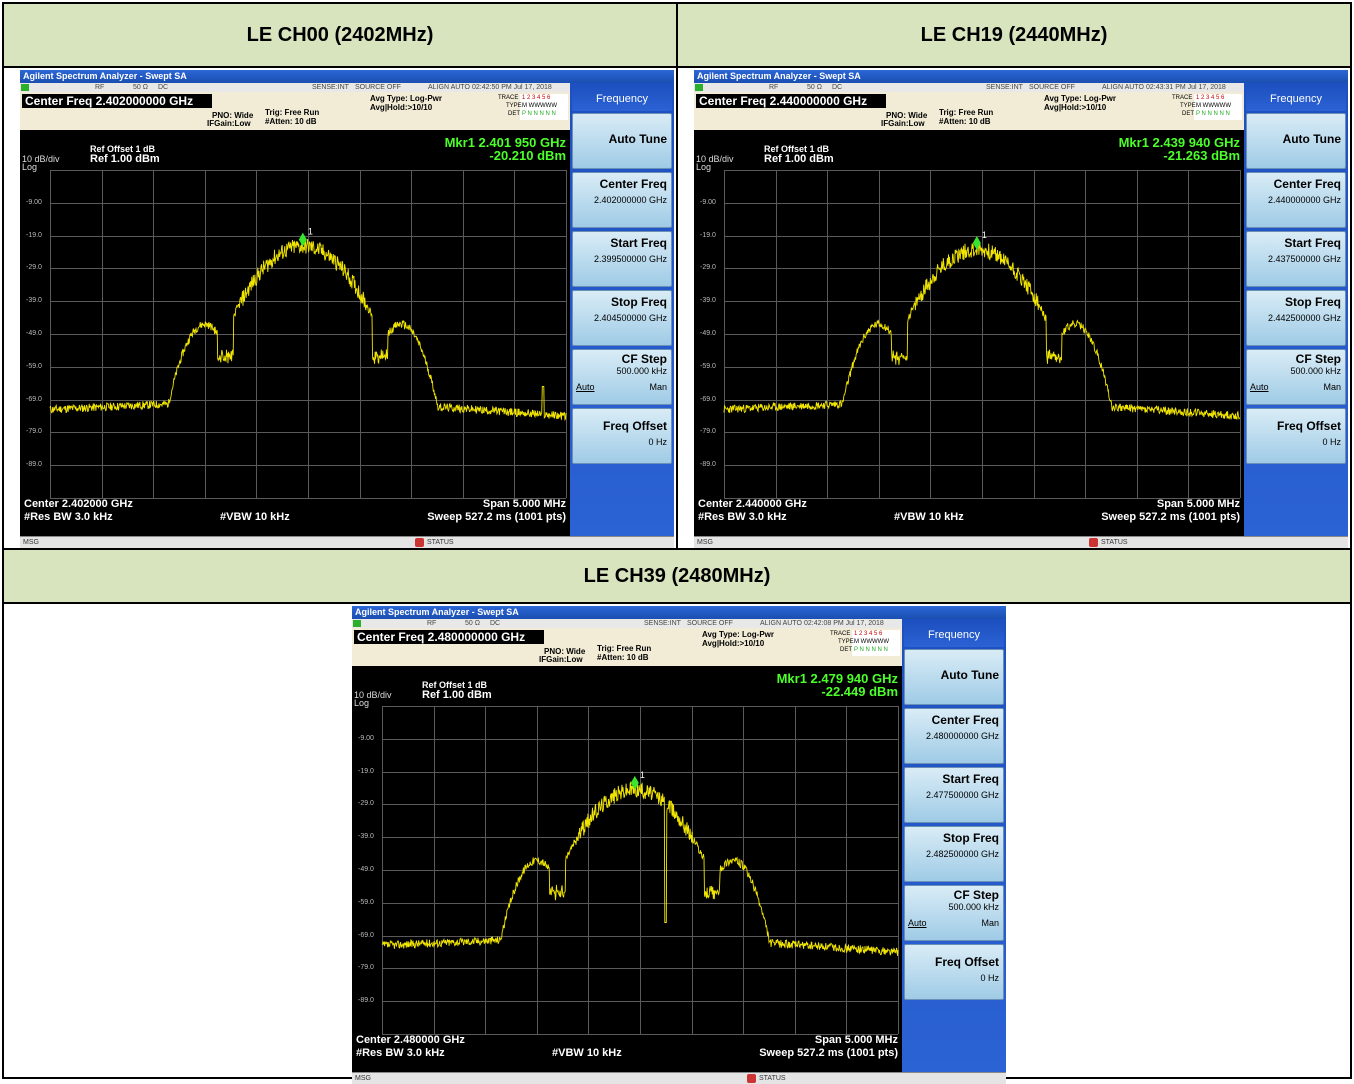 This screenshot has width=1354, height=1084. What do you see at coordinates (752, 504) in the screenshot?
I see `center-label: Center 2.440000 GHz` at bounding box center [752, 504].